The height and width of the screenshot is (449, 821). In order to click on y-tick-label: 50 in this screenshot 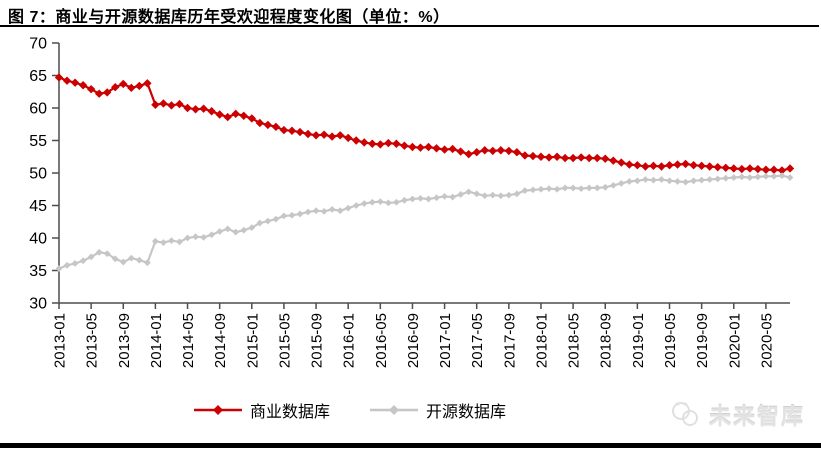, I will do `click(38, 174)`.